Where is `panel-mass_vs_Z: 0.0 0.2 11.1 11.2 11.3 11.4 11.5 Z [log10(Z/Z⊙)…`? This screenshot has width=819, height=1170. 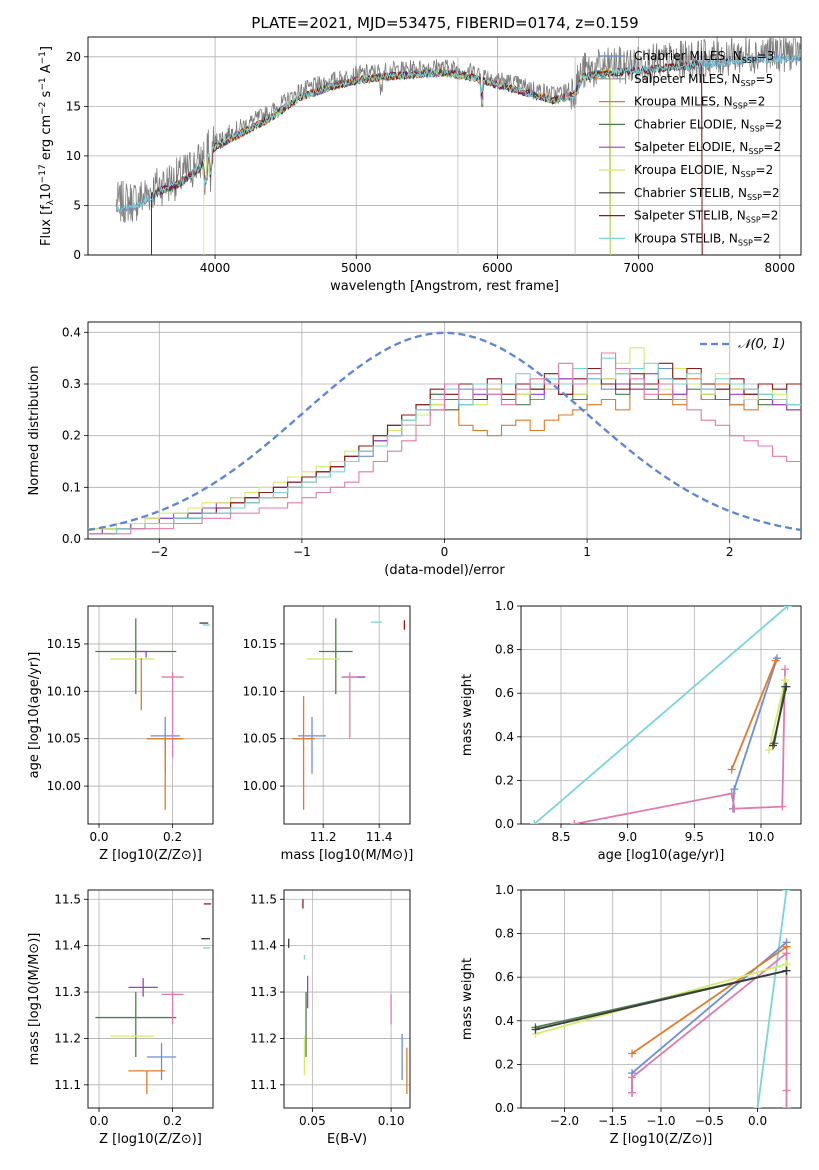 panel-mass_vs_Z: 0.0 0.2 11.1 11.2 11.3 11.4 11.5 Z [log10(Z/Z⊙)… is located at coordinates (120, 1018).